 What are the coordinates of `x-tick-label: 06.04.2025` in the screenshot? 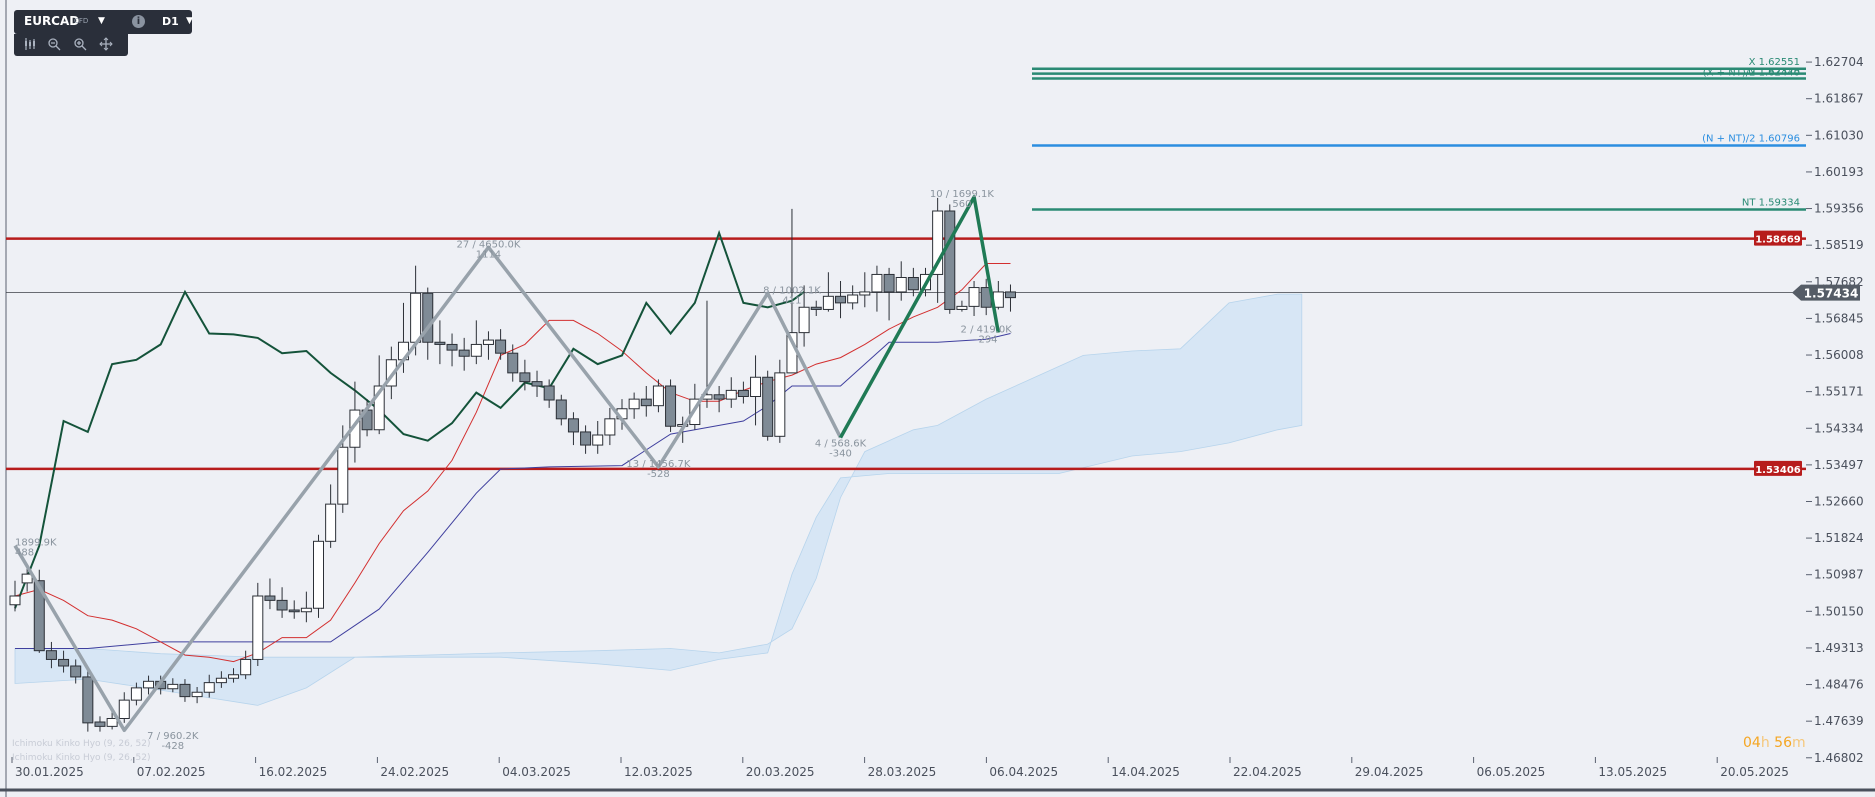 It's located at (1023, 772).